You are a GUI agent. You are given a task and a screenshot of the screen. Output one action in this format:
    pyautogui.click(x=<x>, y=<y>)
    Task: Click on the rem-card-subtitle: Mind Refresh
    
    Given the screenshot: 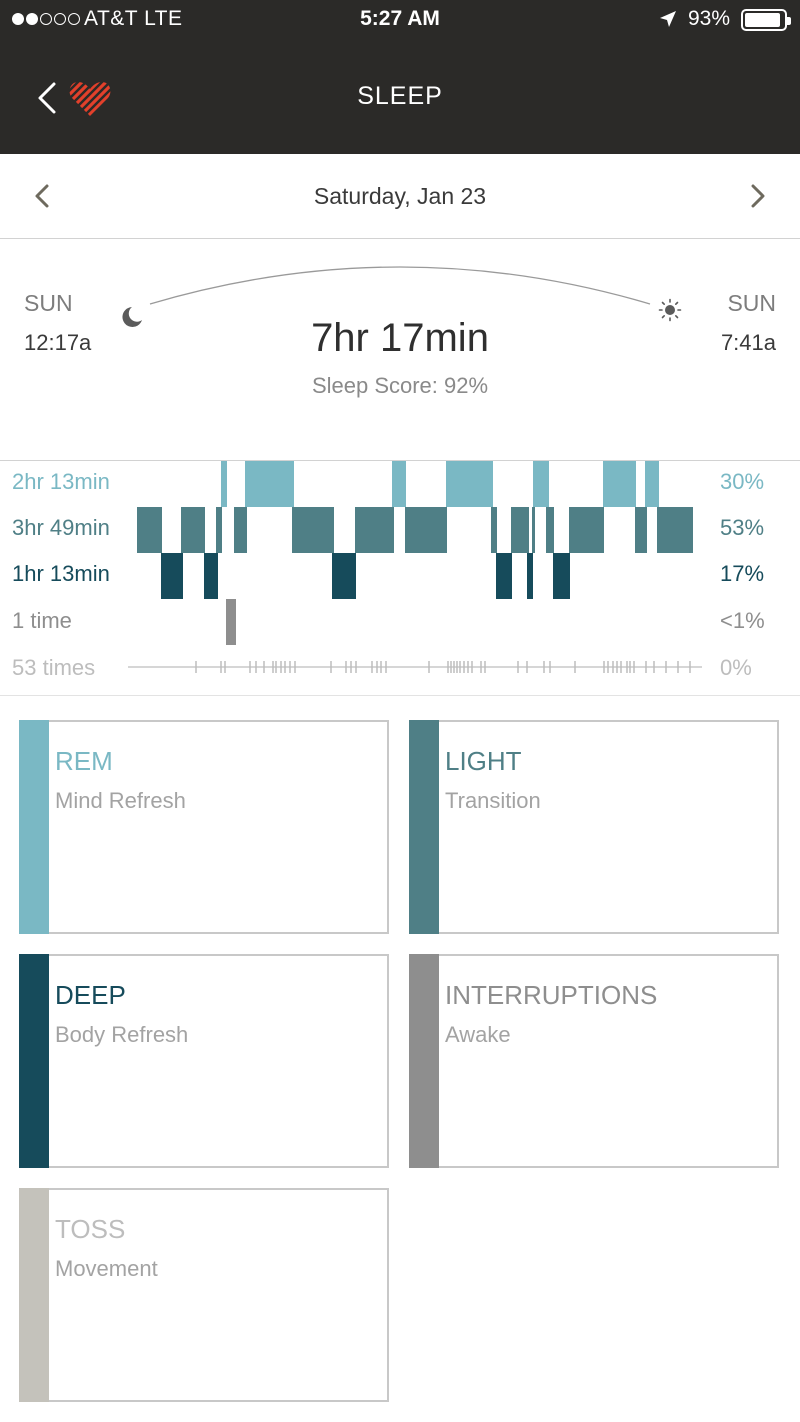 What is the action you would take?
    pyautogui.click(x=120, y=800)
    